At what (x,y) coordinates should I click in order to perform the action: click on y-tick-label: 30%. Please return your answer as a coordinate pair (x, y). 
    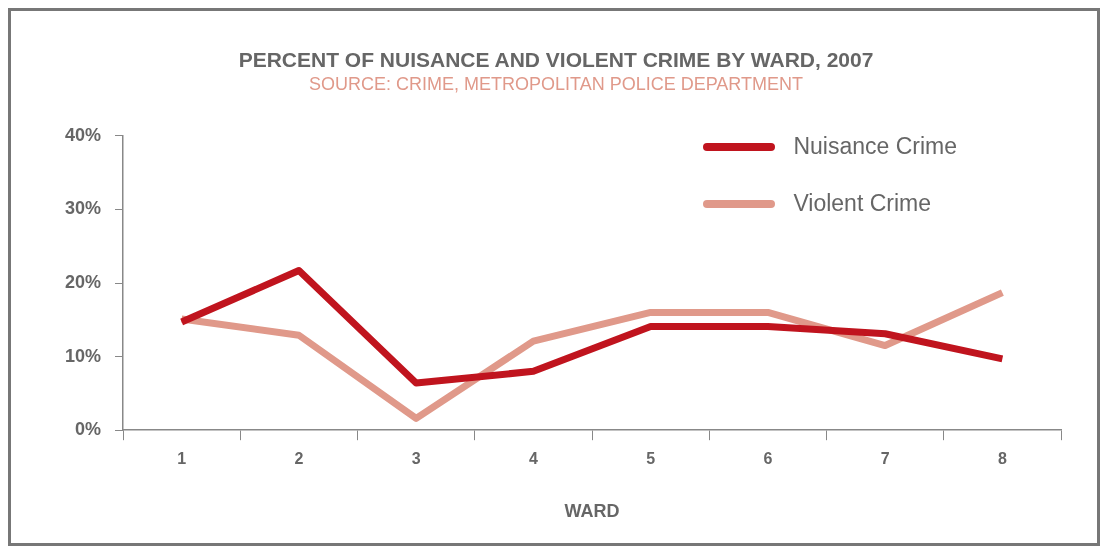
    Looking at the image, I should click on (83, 208).